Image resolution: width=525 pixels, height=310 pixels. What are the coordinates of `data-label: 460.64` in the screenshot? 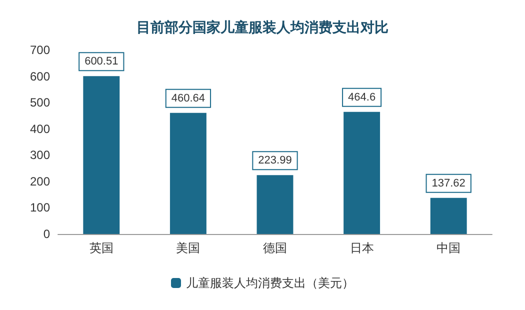 It's located at (188, 98).